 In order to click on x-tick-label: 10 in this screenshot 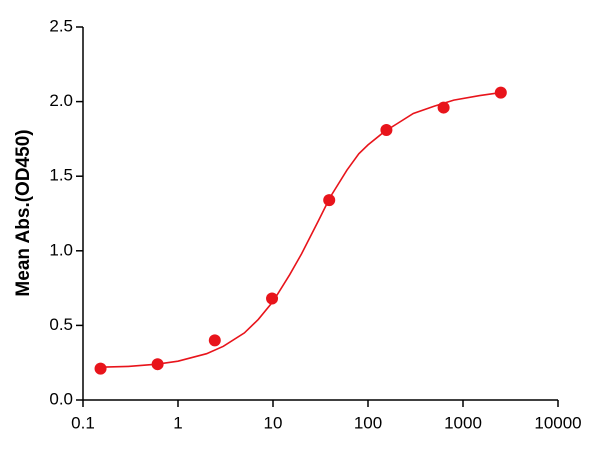, I will do `click(273, 422)`.